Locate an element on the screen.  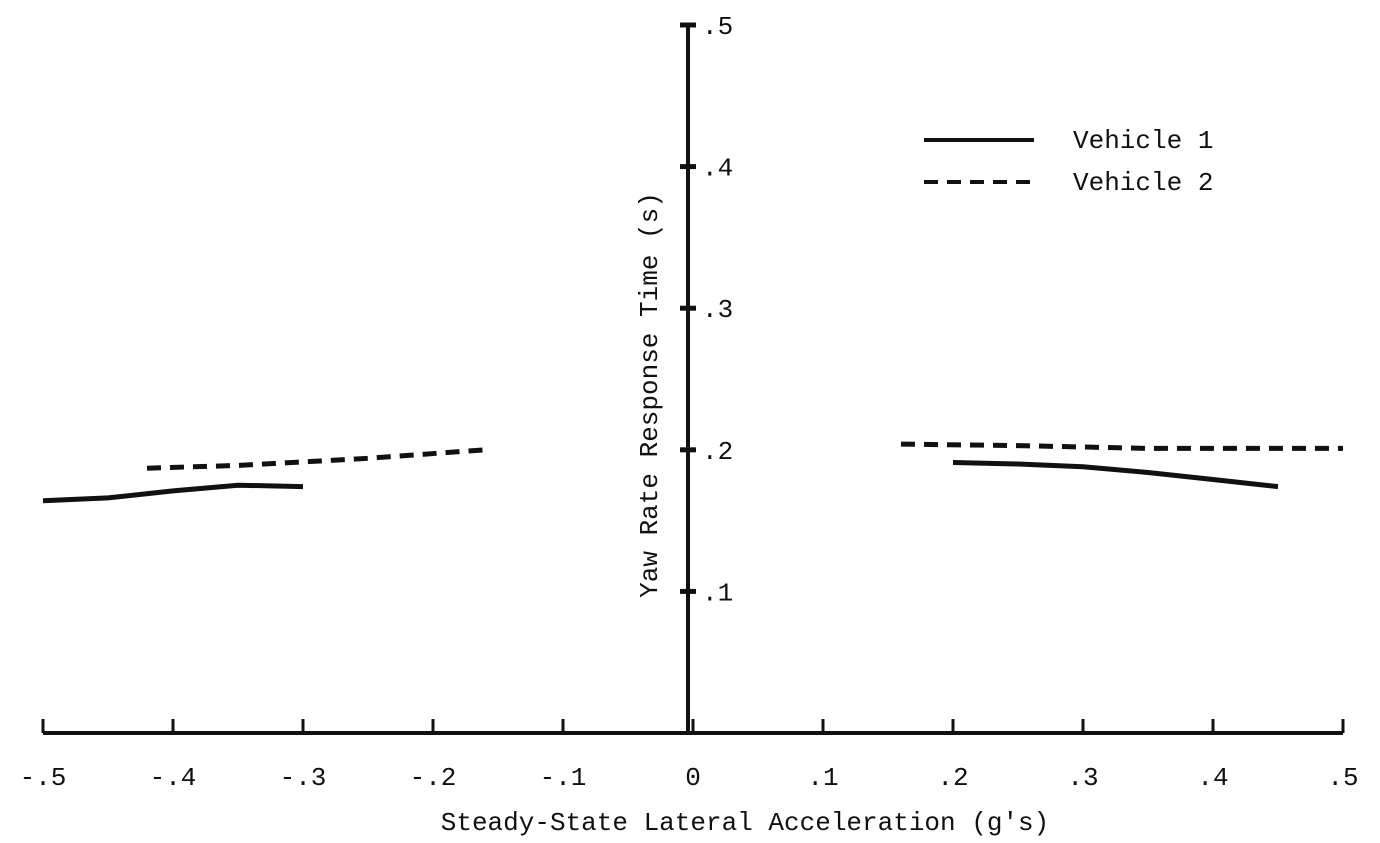
x-tick-label: .5 is located at coordinates (1342, 778).